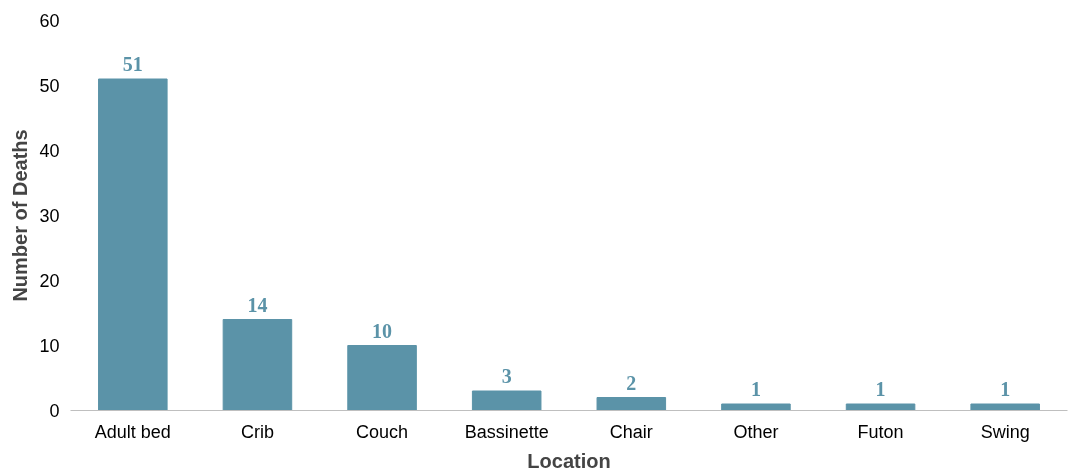 This screenshot has height=474, width=1077. What do you see at coordinates (506, 431) in the screenshot?
I see `x-tick-label: Bassinette` at bounding box center [506, 431].